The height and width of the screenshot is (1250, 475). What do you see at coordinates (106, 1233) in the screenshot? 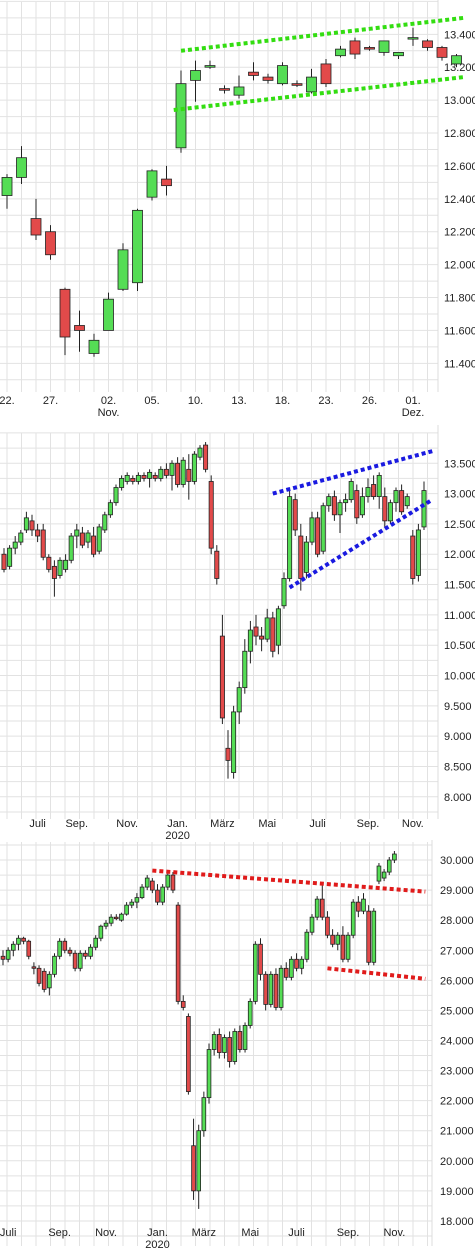
I see `x-tick-label: Nov.` at bounding box center [106, 1233].